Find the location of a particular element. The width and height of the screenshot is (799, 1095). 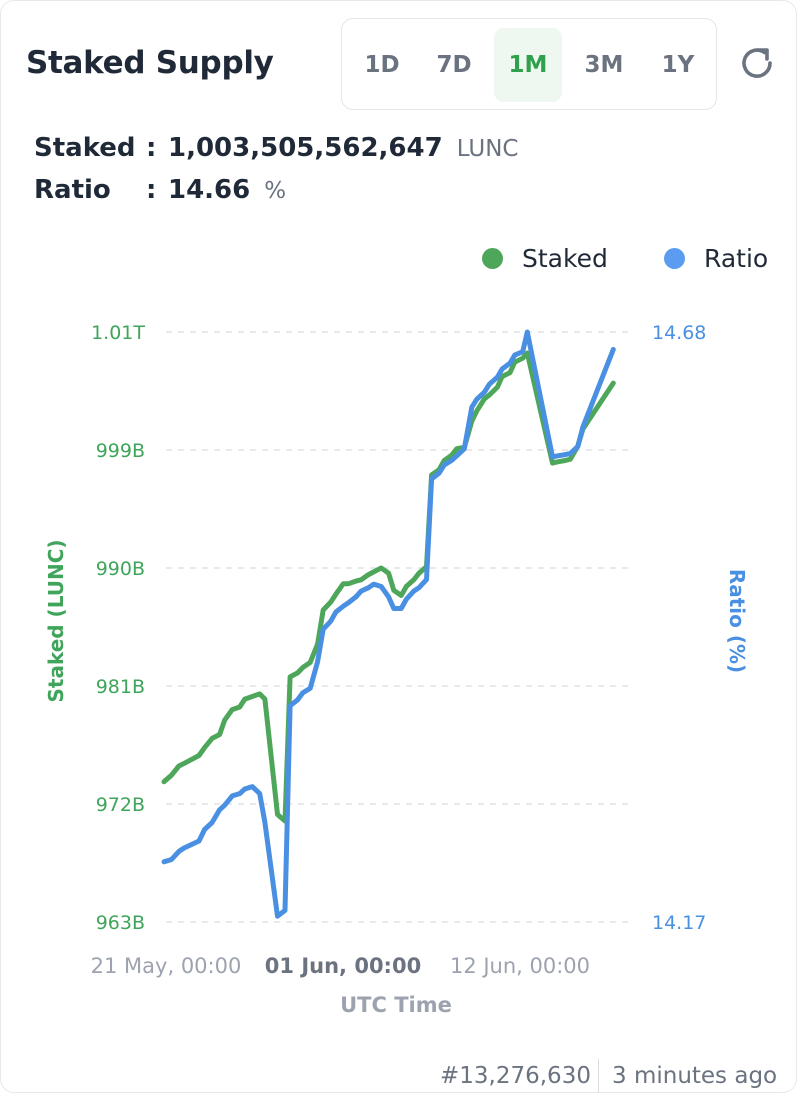

ratio-stat-value: 14.66 is located at coordinates (209, 190).